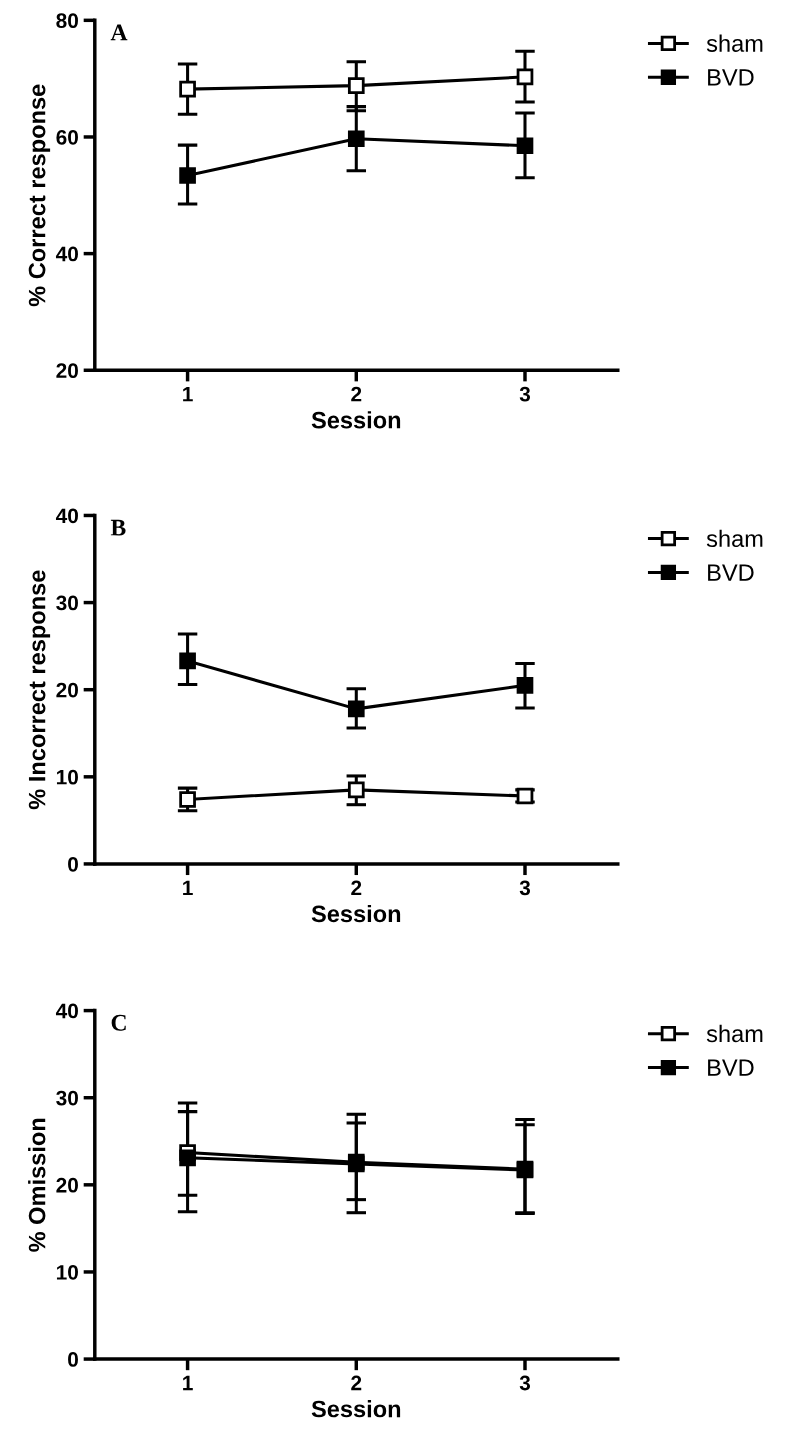 This screenshot has width=790, height=1452. Describe the element at coordinates (67, 21) in the screenshot. I see `y-tick-label: 80` at that location.